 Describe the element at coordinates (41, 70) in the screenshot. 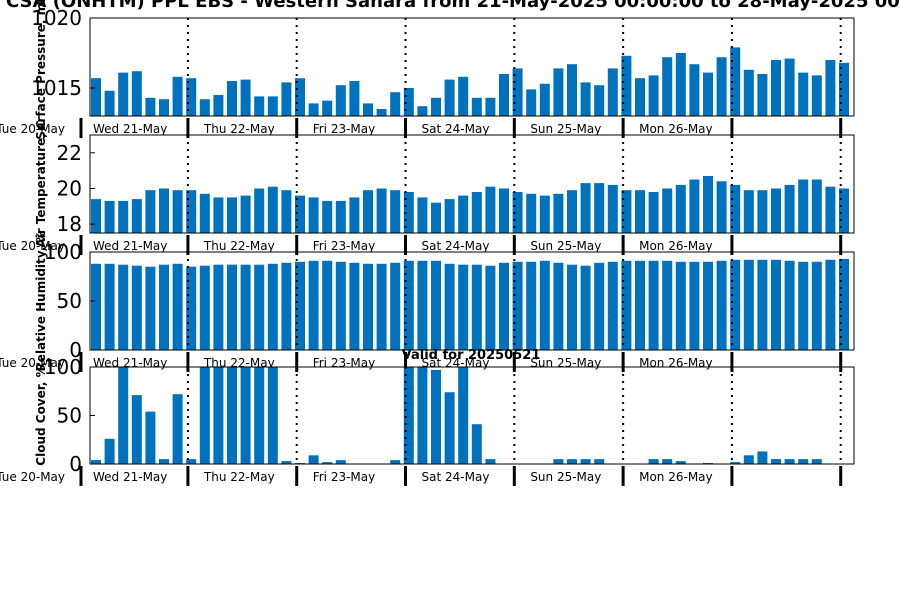

I see `y-axis-label: Surface Pressure, mb` at that location.